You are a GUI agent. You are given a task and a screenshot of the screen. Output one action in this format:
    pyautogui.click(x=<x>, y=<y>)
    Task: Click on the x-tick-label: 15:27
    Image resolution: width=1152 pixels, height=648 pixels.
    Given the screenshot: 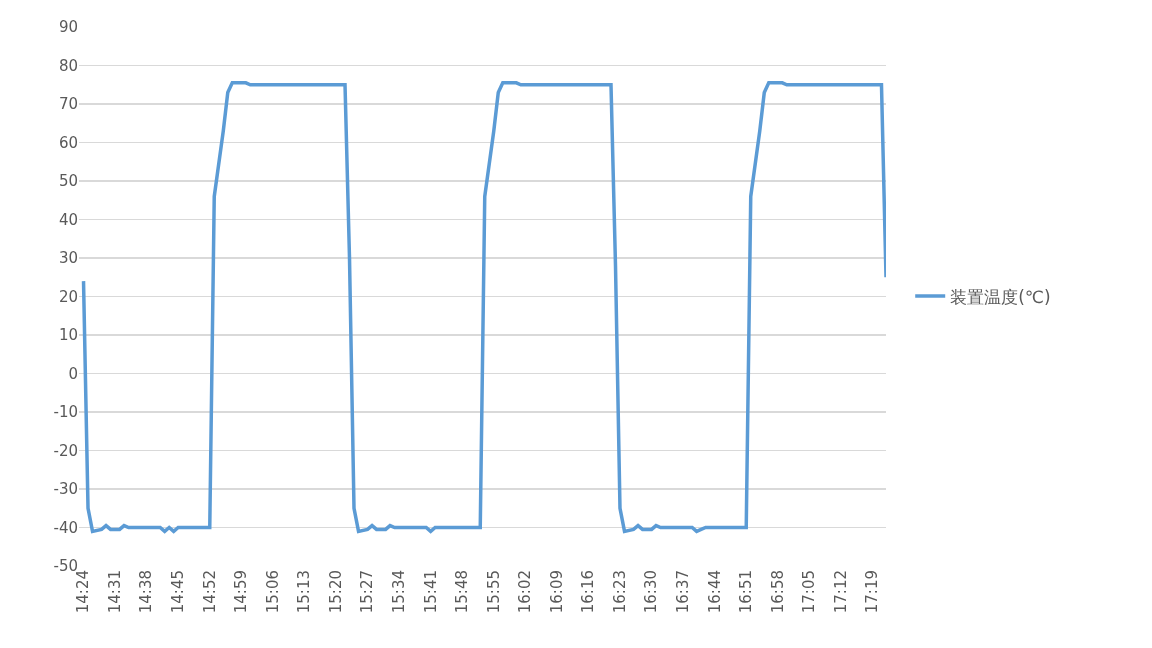 What is the action you would take?
    pyautogui.click(x=367, y=592)
    